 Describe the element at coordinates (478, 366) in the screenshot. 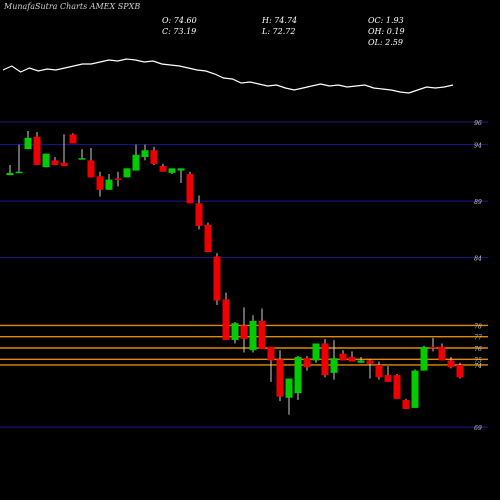

I see `price-label: 74` at that location.